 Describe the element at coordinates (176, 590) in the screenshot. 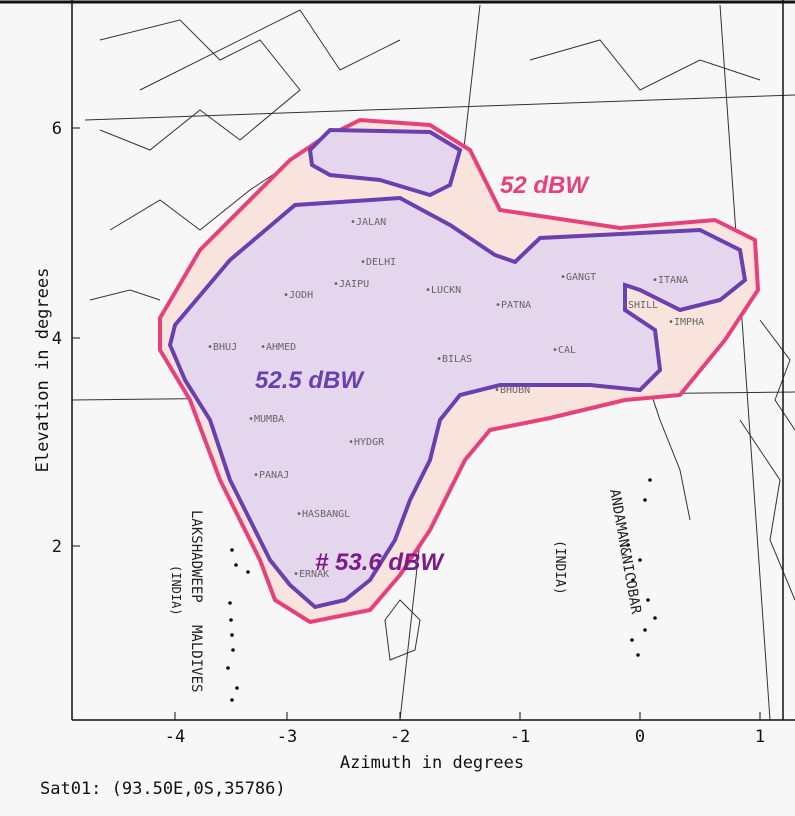

I see `region-label-lakshadweep-country: (INDIA)` at that location.